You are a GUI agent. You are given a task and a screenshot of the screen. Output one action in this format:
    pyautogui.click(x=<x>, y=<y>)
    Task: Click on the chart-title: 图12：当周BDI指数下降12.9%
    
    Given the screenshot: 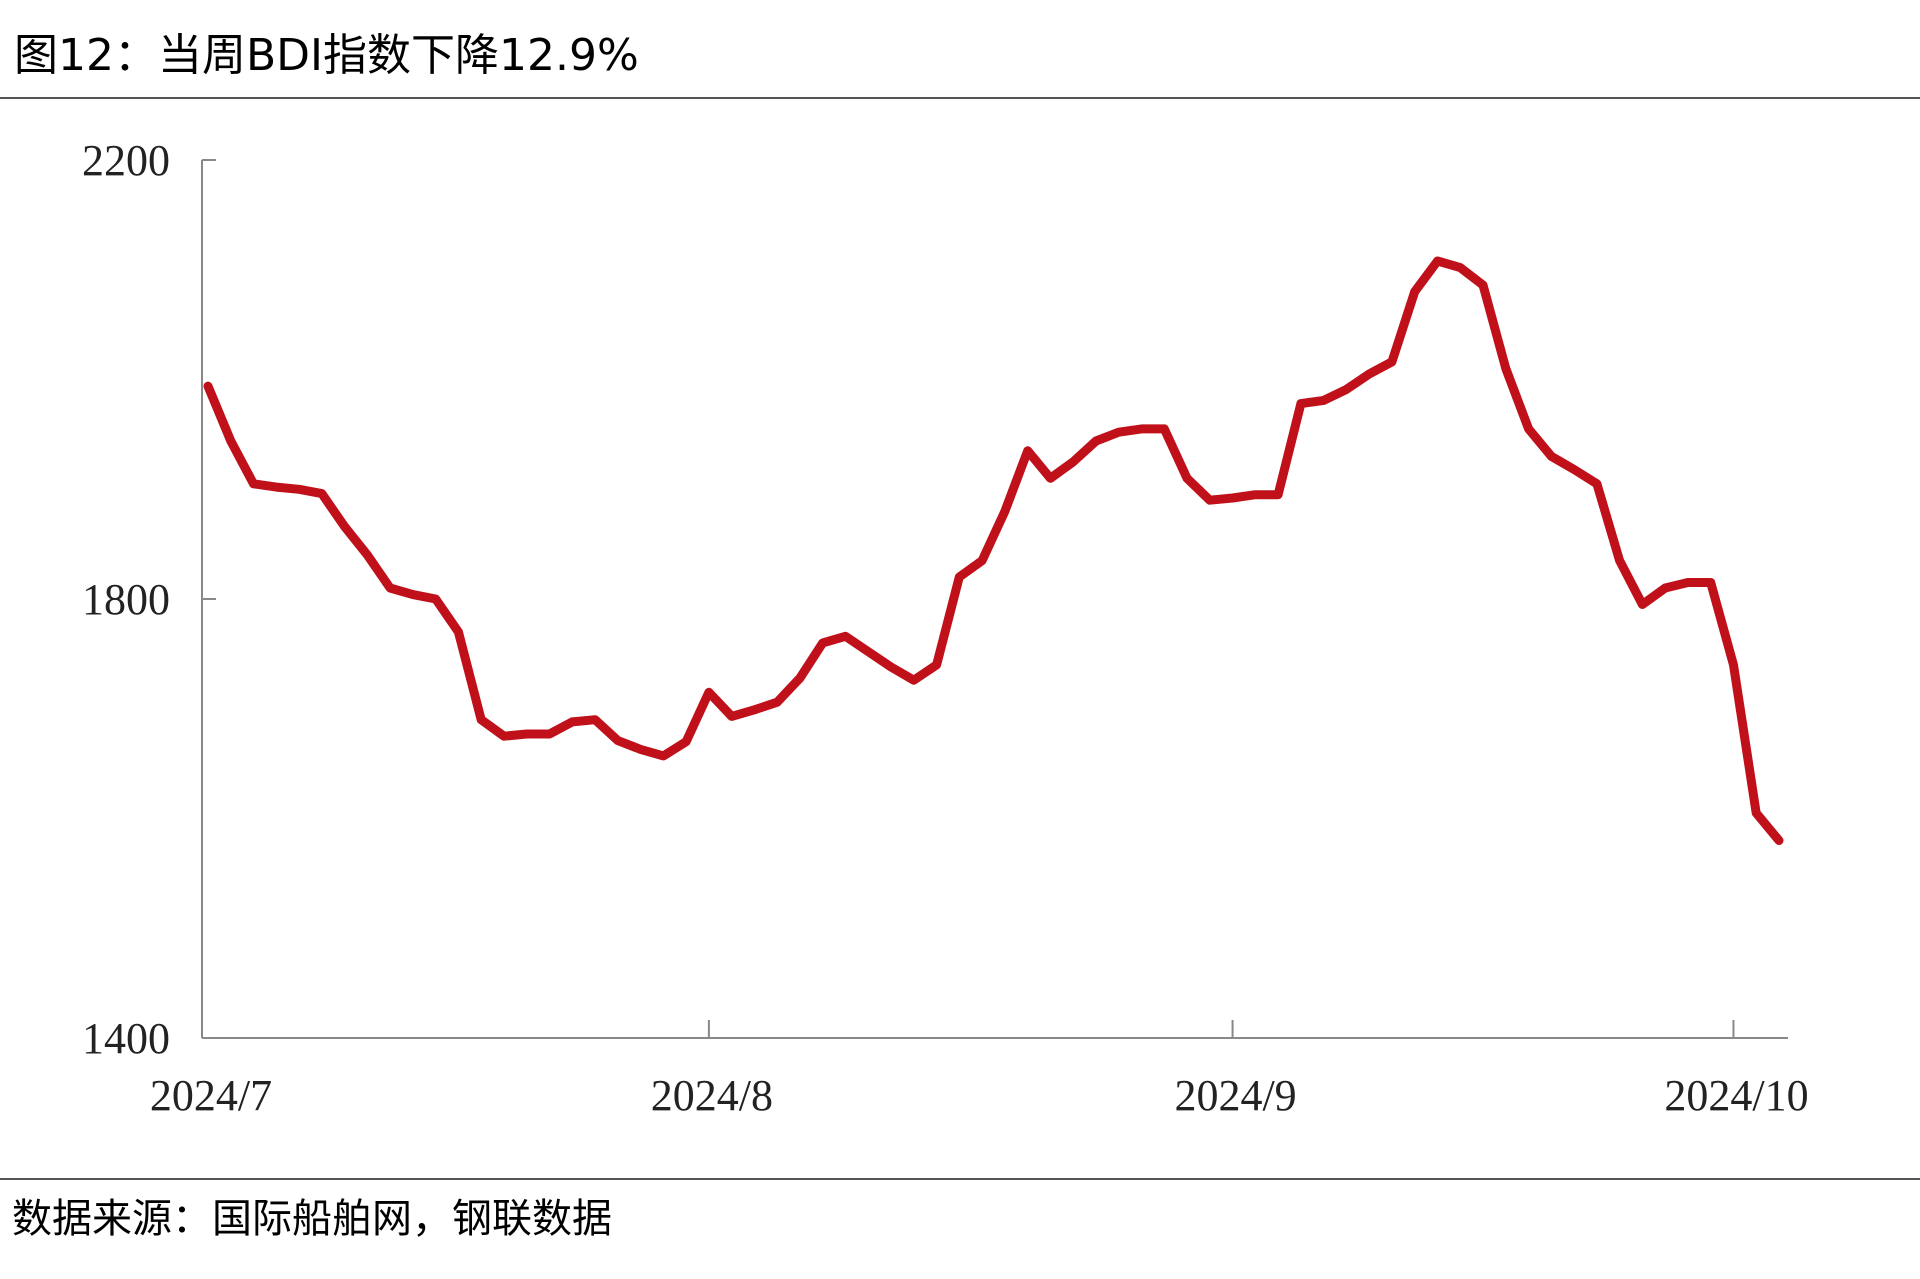 What is the action you would take?
    pyautogui.click(x=326, y=55)
    